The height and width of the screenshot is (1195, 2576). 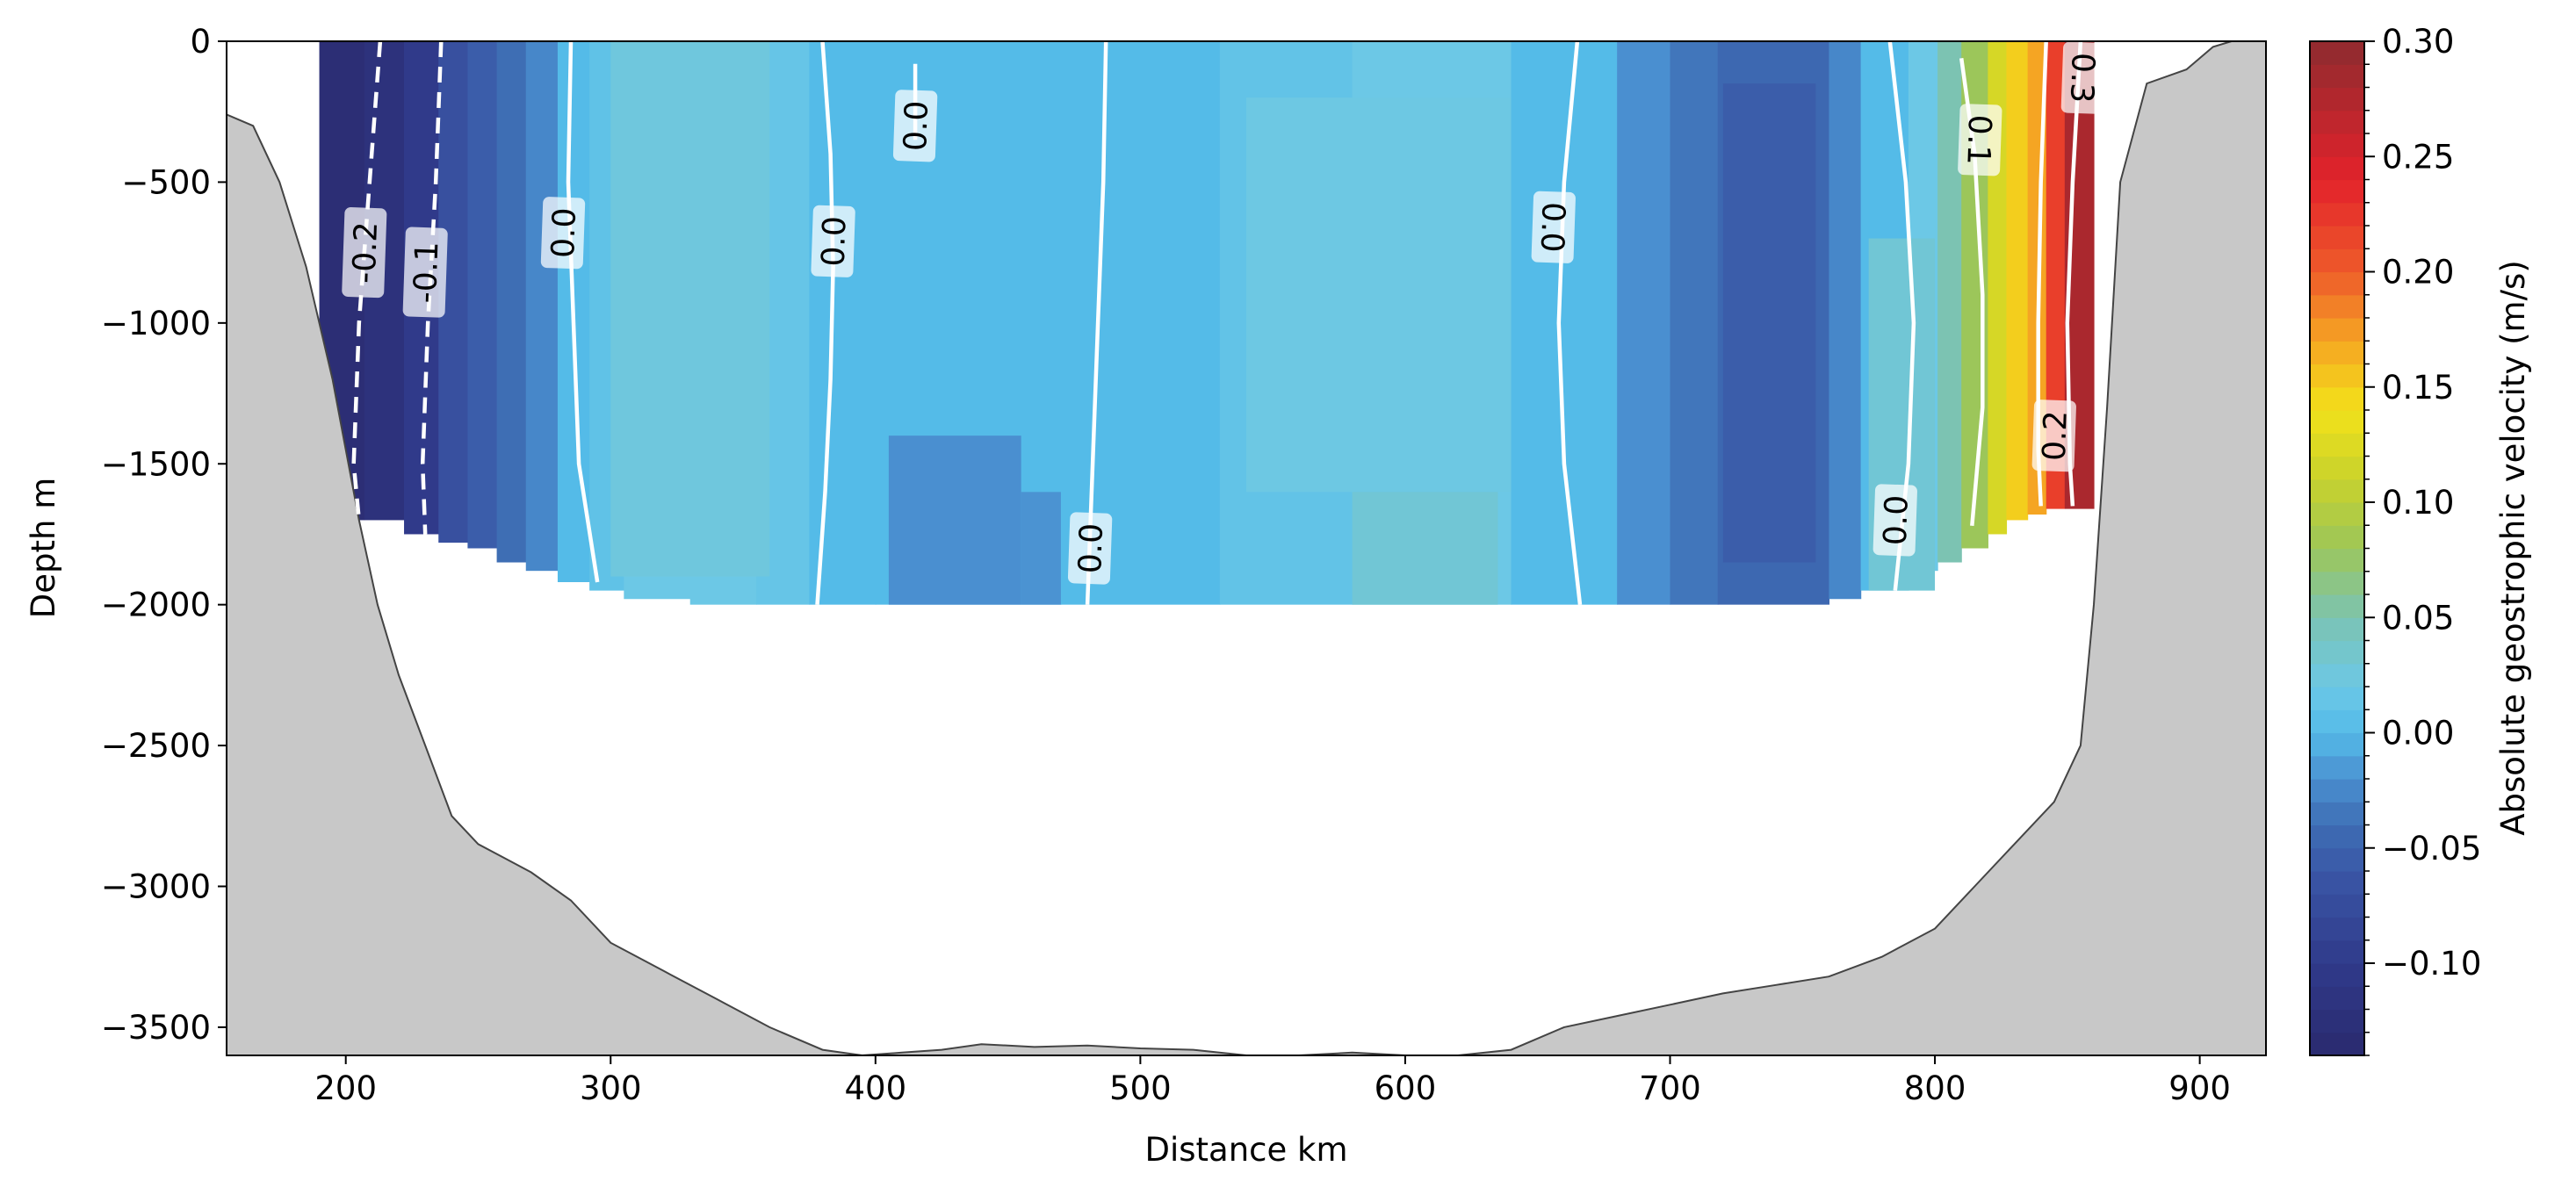 What do you see at coordinates (611, 1088) in the screenshot?
I see `x-tick-label: 300` at bounding box center [611, 1088].